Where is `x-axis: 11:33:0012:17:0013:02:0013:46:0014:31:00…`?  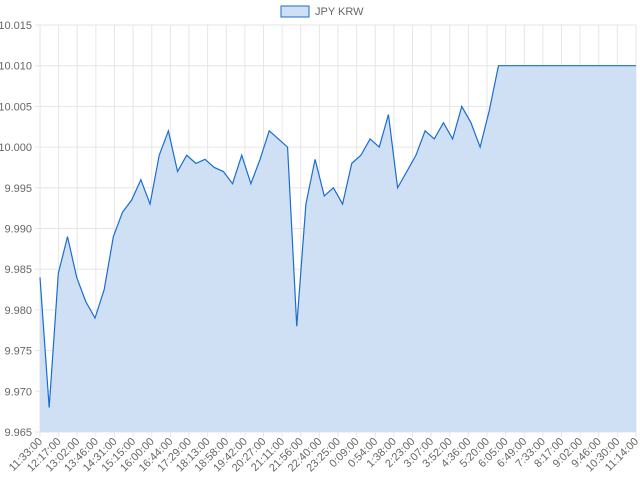 x-axis: 11:33:0012:17:0013:02:0013:46:0014:31:00… is located at coordinates (323, 455).